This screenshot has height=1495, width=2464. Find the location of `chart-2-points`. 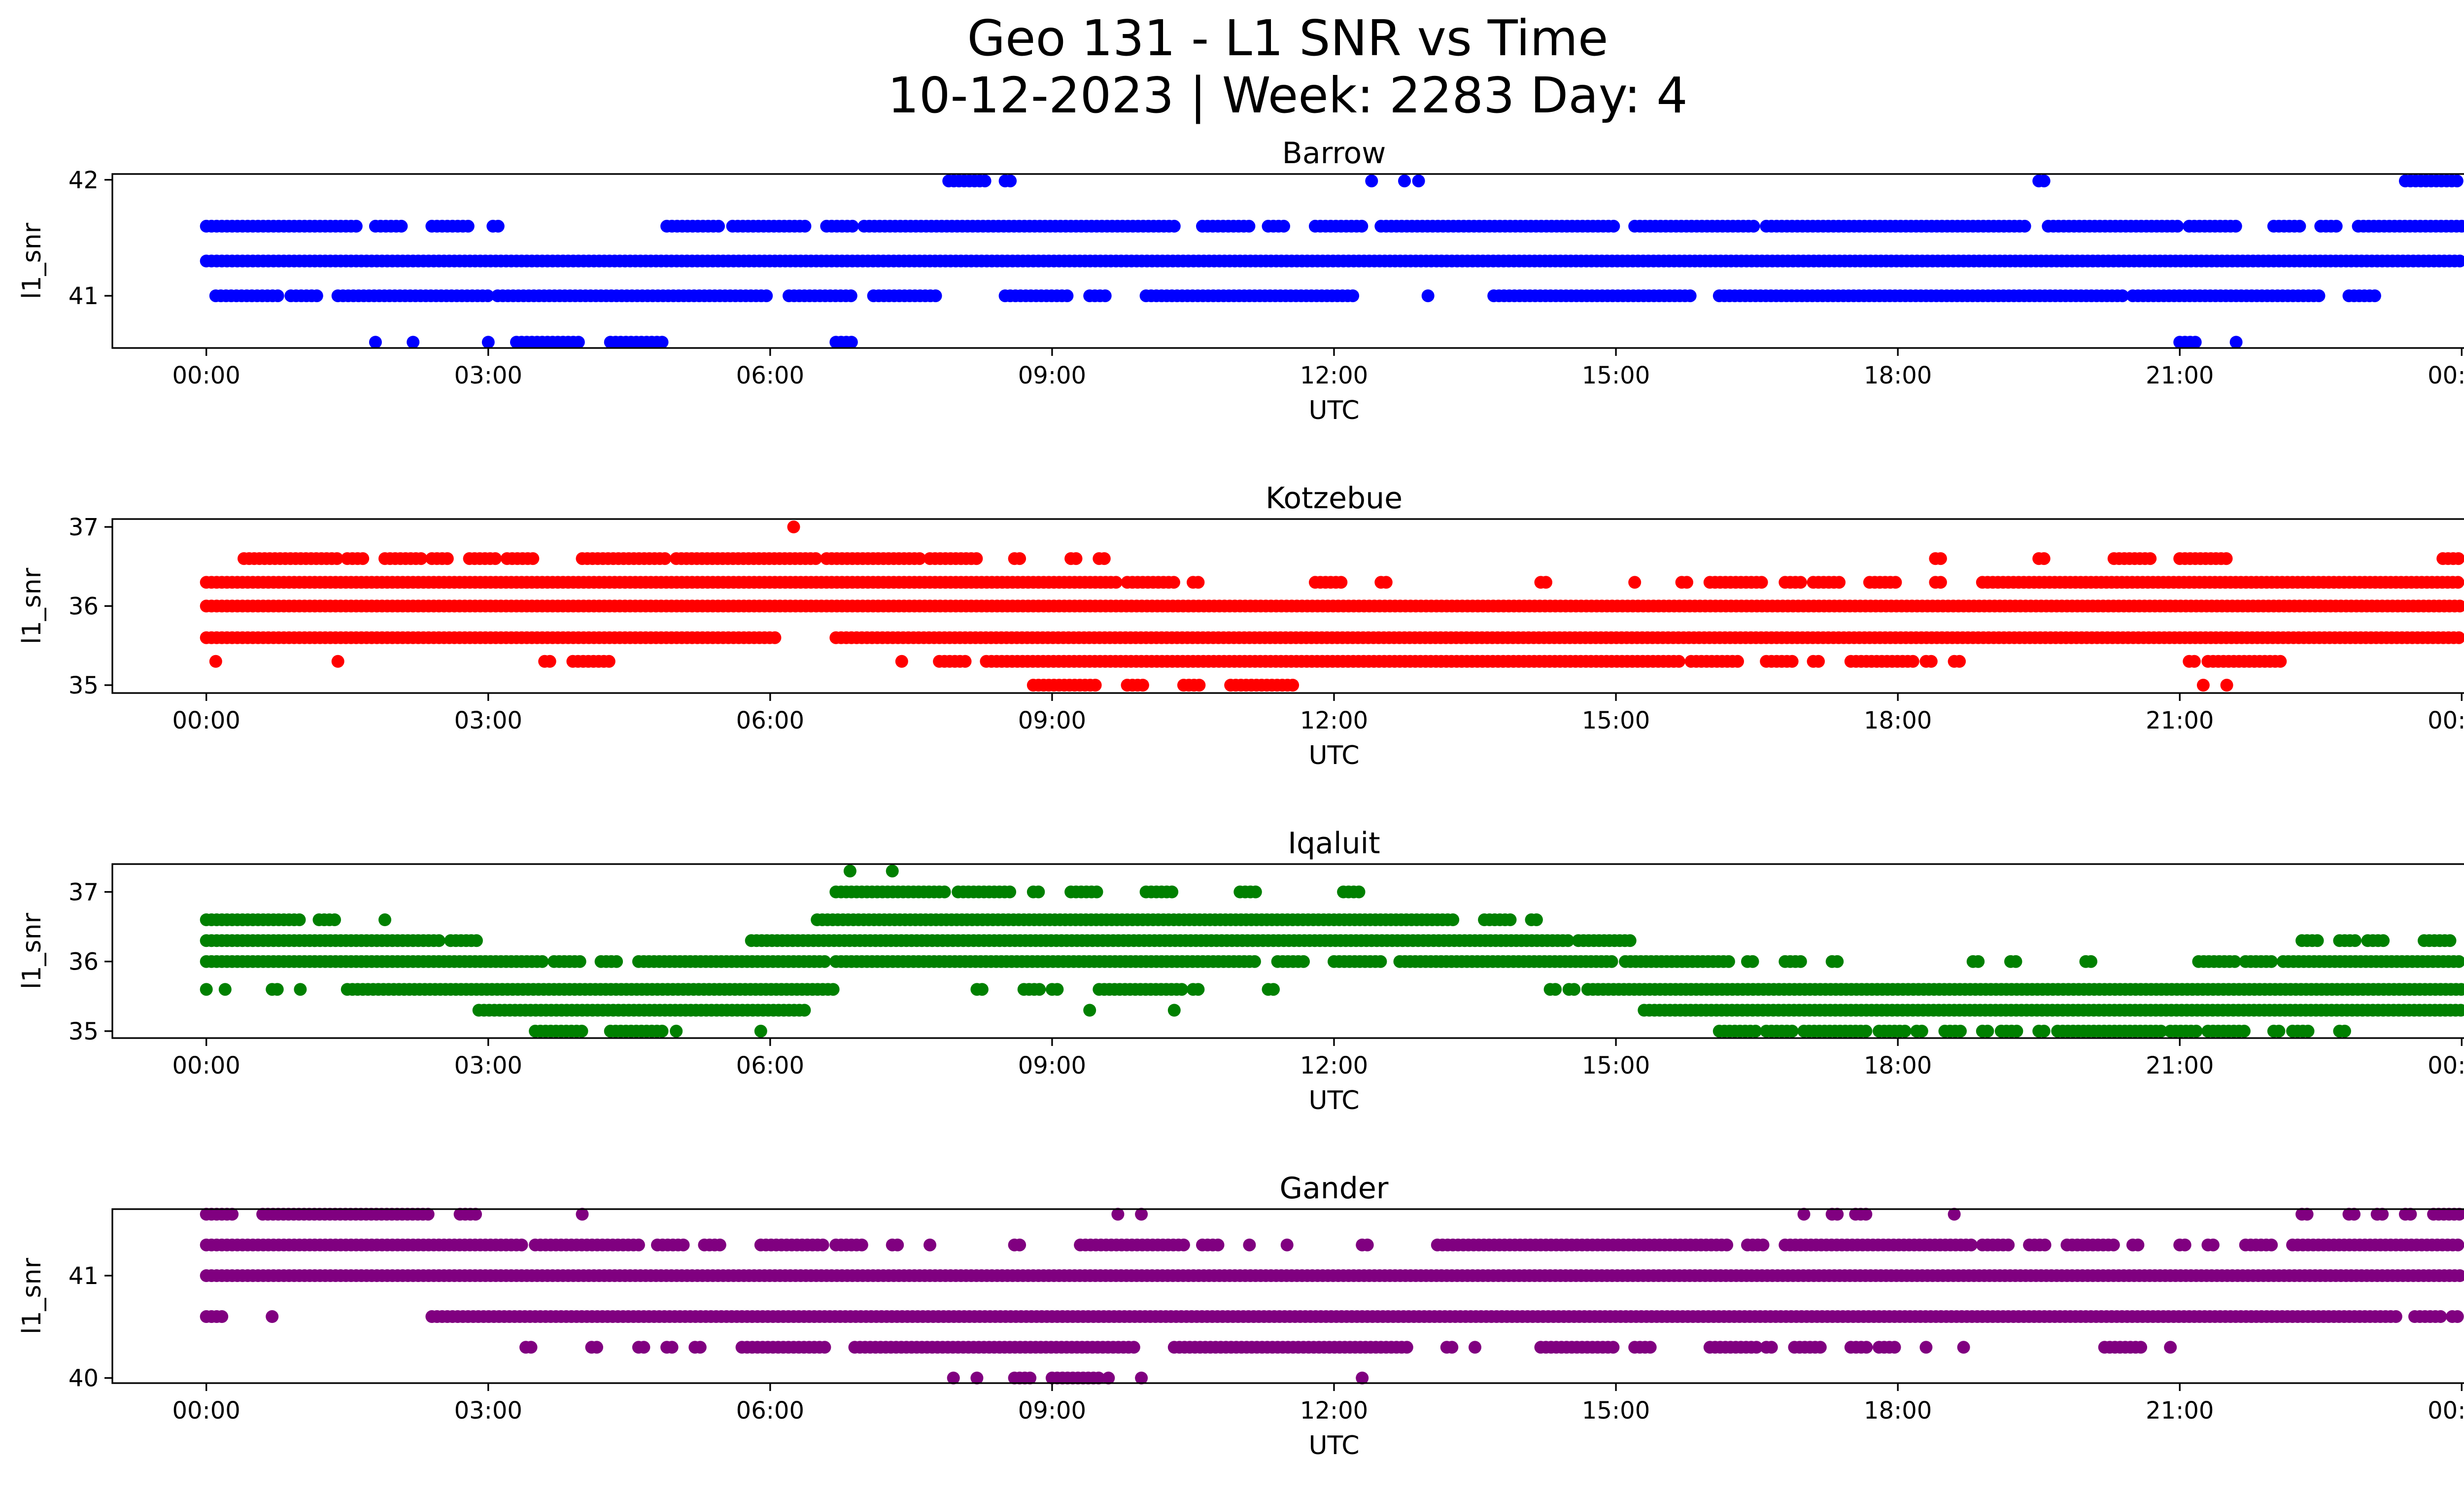

chart-2-points is located at coordinates (1332, 951).